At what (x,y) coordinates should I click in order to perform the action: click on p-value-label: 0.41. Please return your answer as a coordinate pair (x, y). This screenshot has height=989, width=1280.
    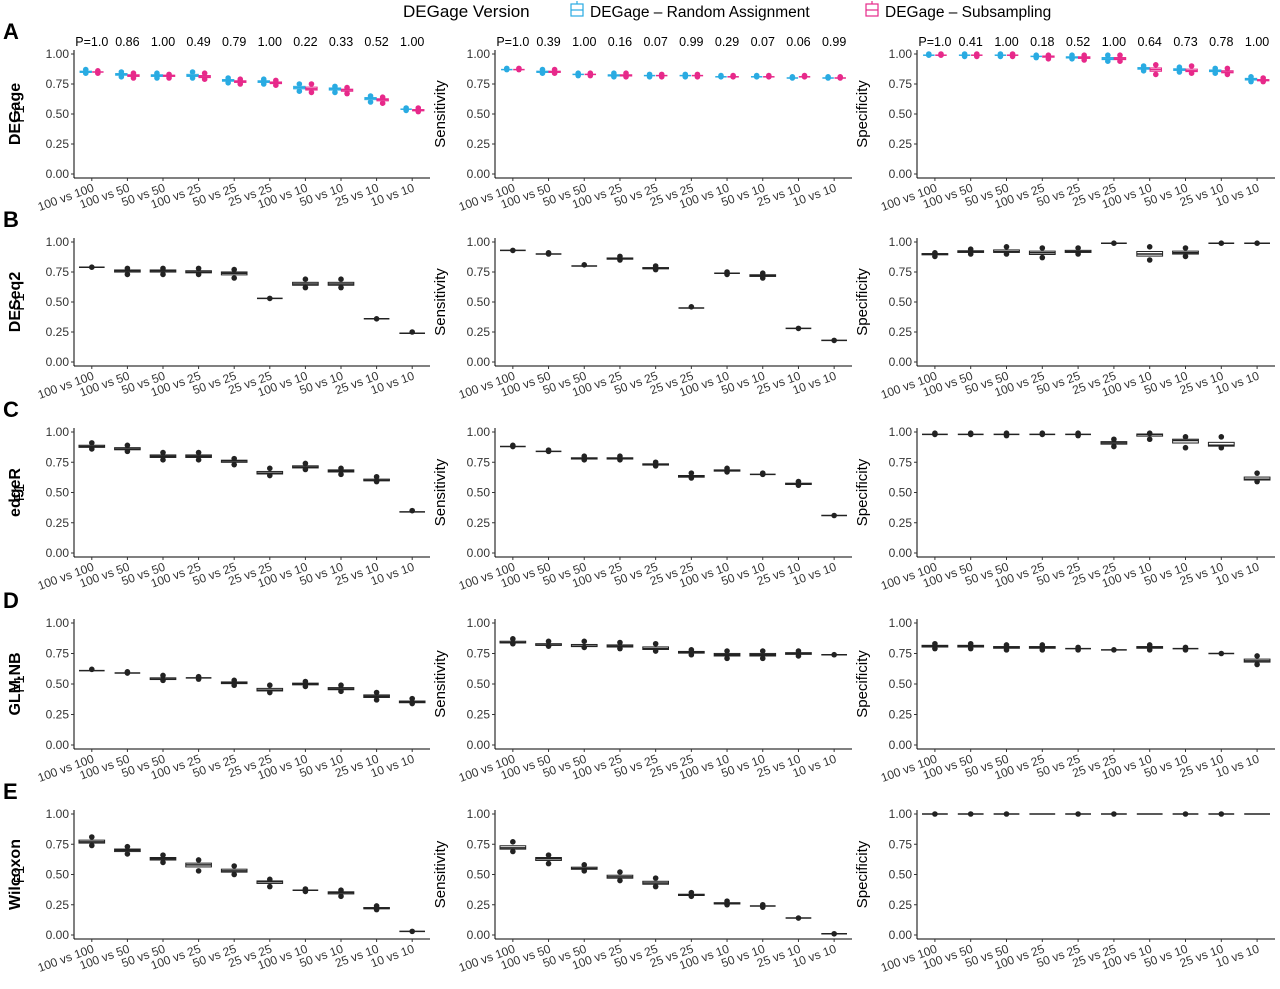
    Looking at the image, I should click on (971, 42).